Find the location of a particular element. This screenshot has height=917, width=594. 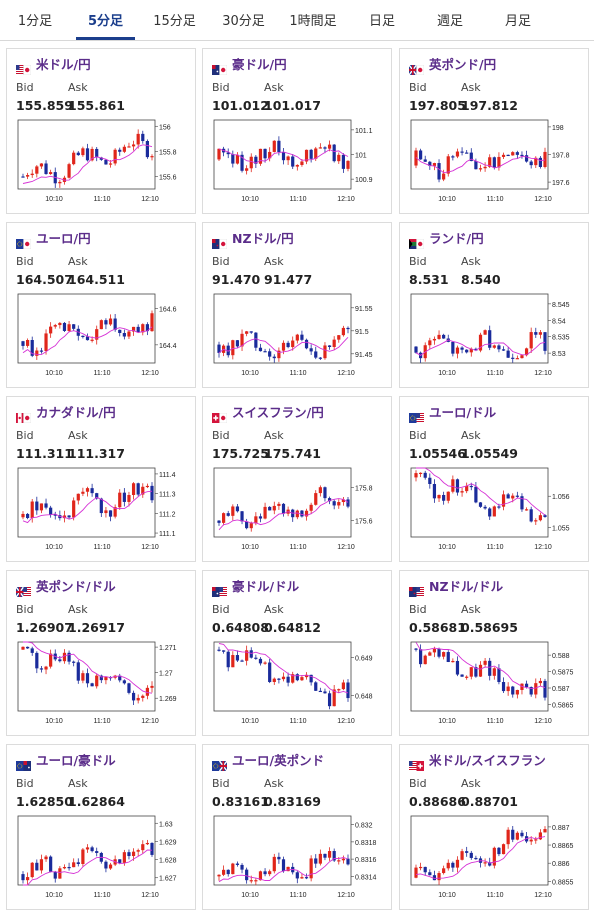

ask-value: 164.511 is located at coordinates (96, 279).